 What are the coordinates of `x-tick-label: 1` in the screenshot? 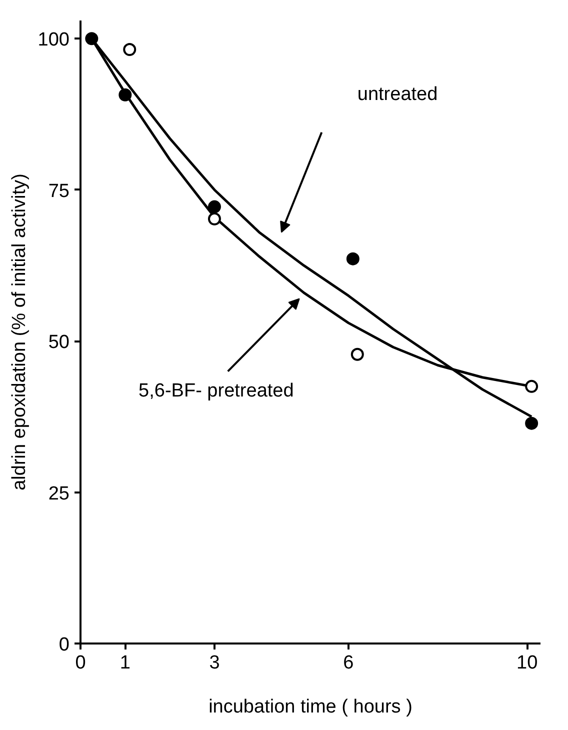 It's located at (125, 663).